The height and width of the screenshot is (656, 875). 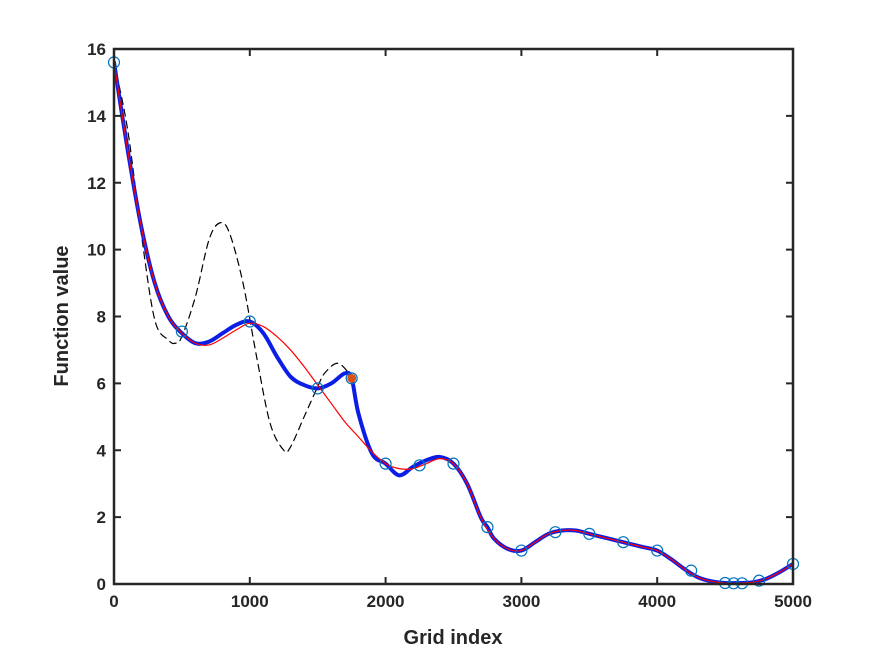 What do you see at coordinates (521, 601) in the screenshot?
I see `x-tick-label: 3000` at bounding box center [521, 601].